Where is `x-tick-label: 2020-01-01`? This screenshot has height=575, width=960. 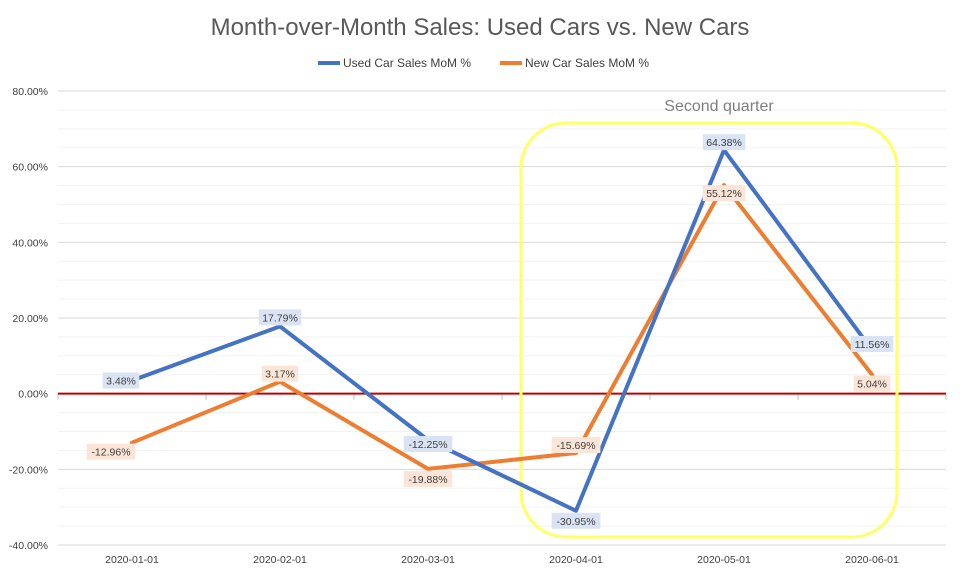
x-tick-label: 2020-01-01 is located at coordinates (132, 560).